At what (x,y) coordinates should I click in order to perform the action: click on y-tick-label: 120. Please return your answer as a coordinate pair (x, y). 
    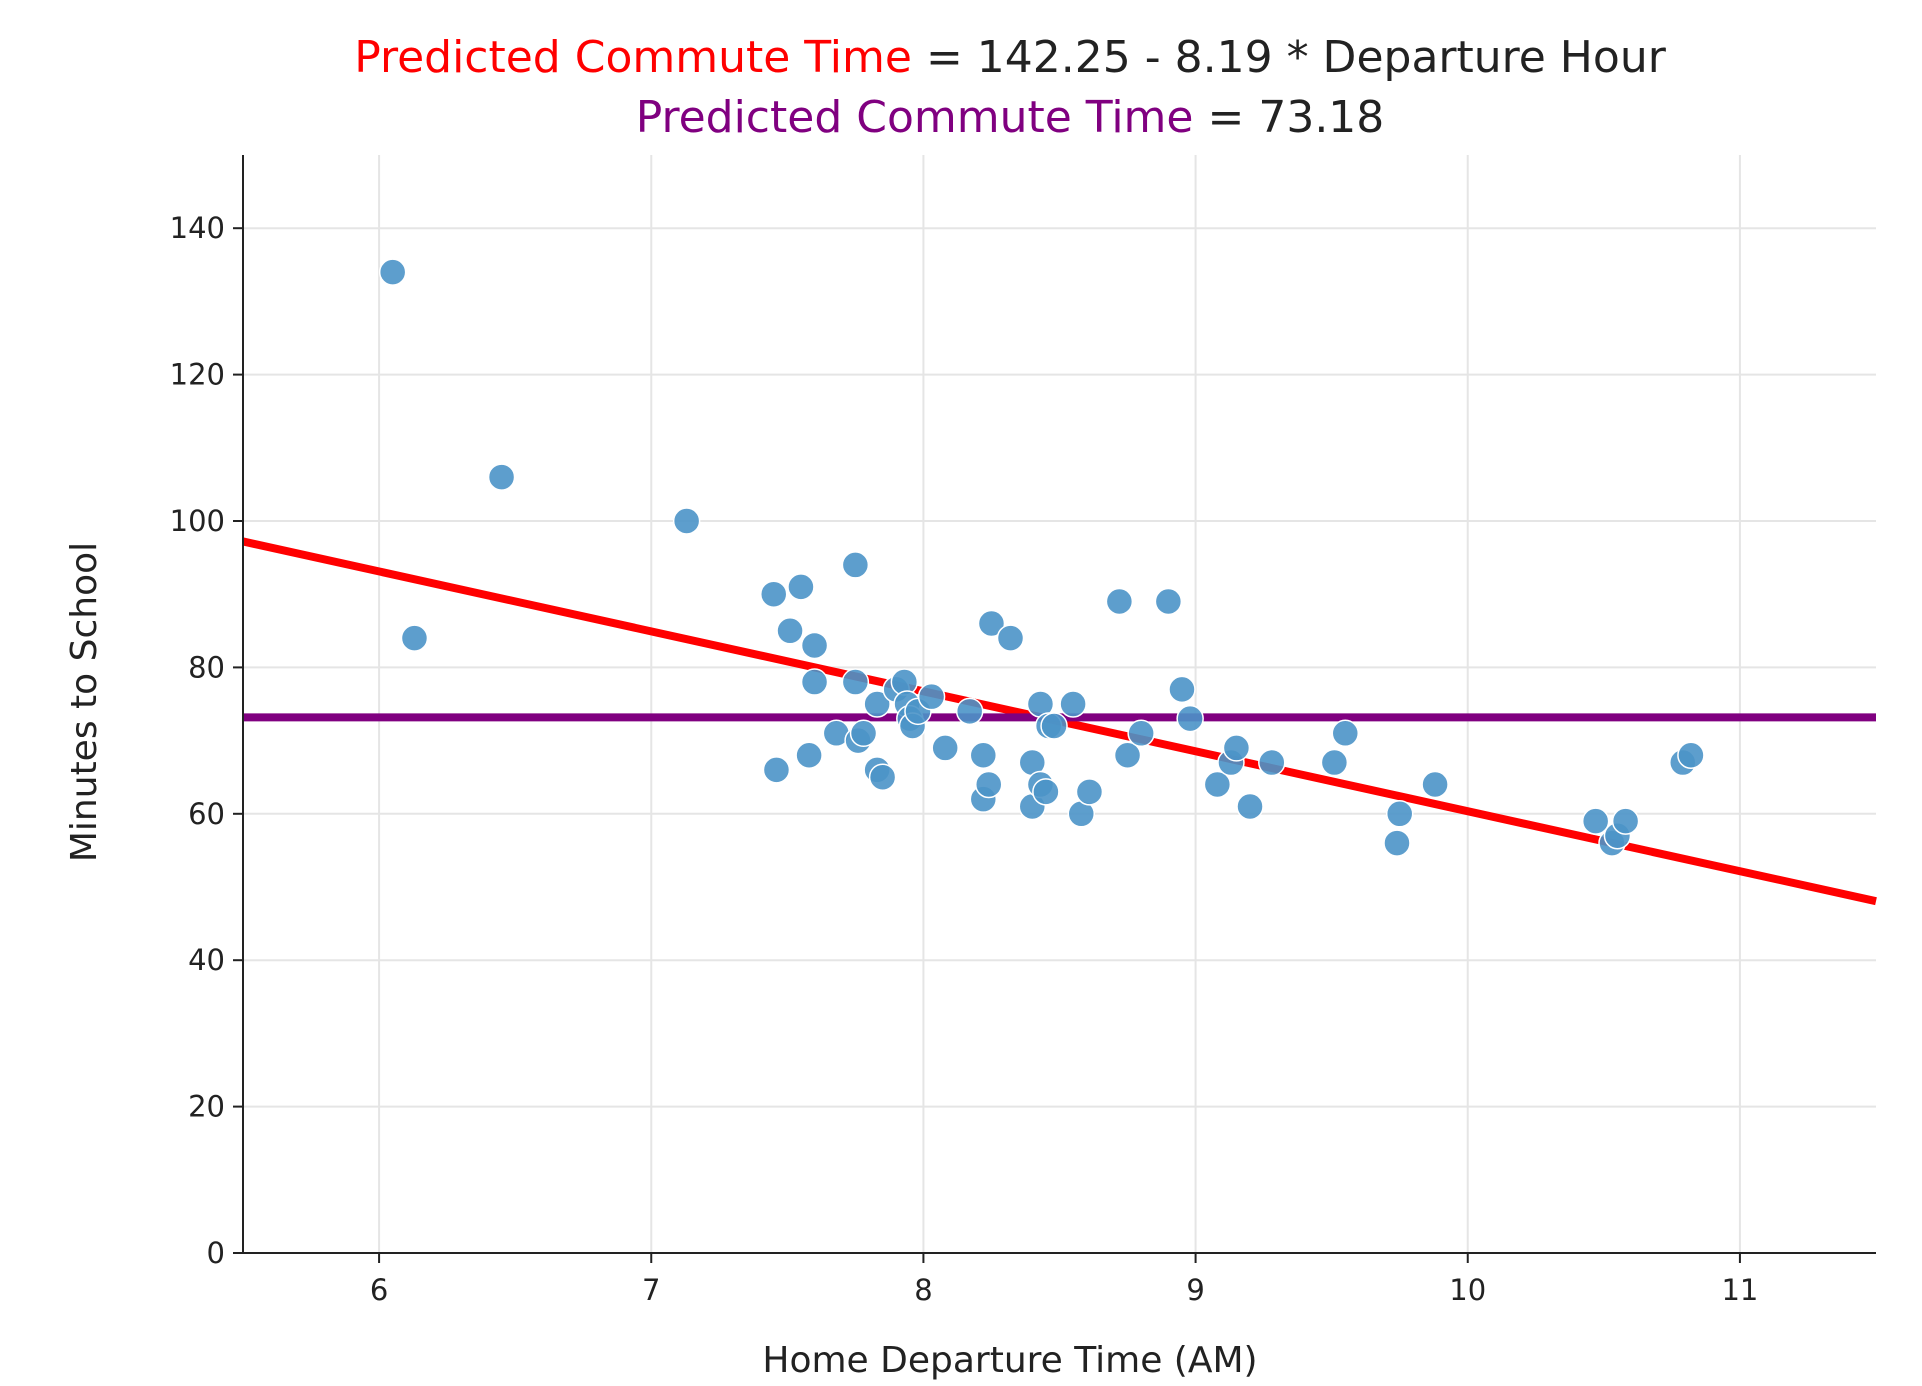
    Looking at the image, I should click on (197, 375).